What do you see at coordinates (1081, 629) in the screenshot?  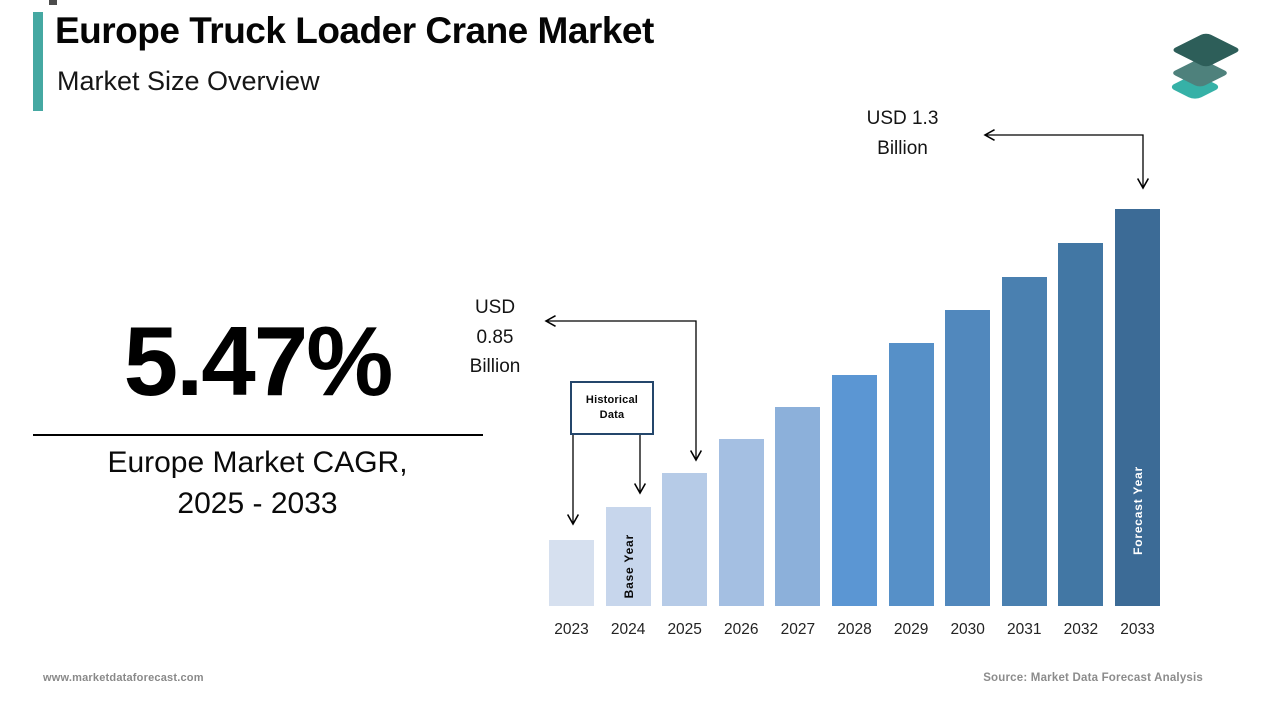 I see `x-label-2032: 2032` at bounding box center [1081, 629].